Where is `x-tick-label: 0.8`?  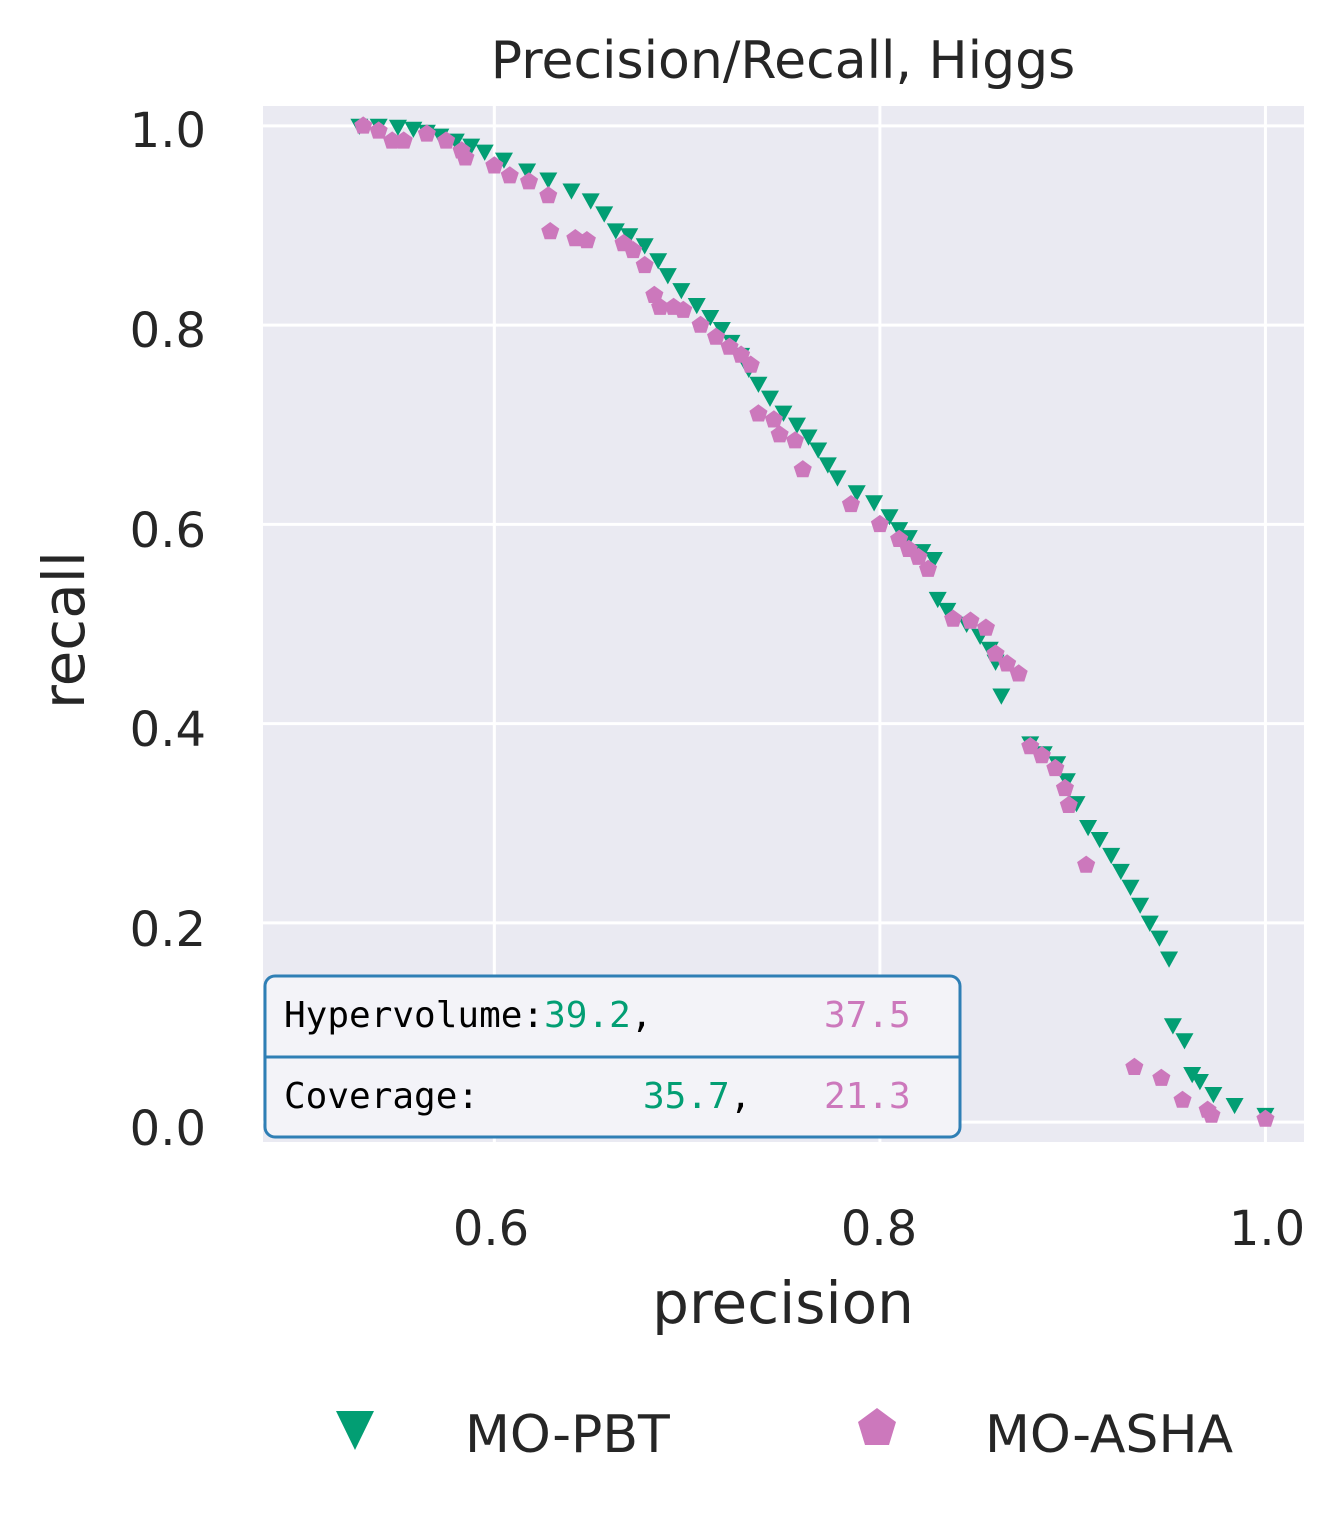
x-tick-label: 0.8 is located at coordinates (879, 1229).